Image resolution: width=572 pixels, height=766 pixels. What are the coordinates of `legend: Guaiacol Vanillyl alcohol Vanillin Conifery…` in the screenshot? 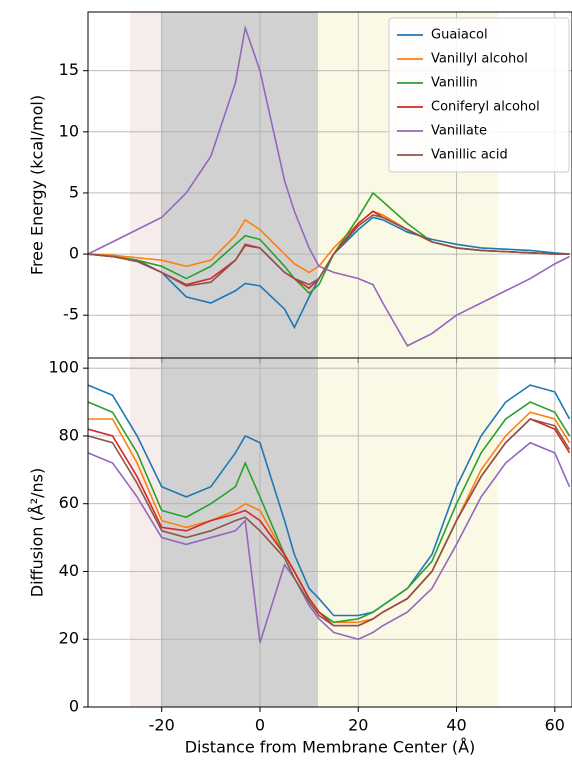 It's located at (479, 95).